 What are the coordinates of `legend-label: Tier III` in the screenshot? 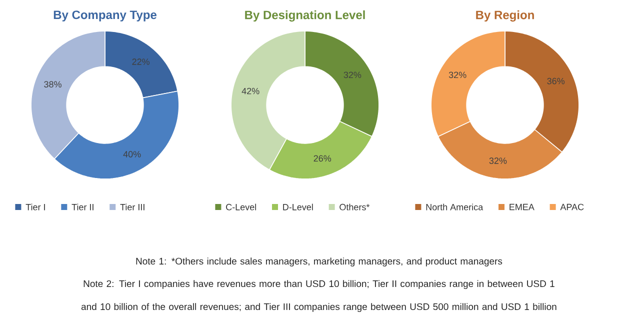 It's located at (132, 207).